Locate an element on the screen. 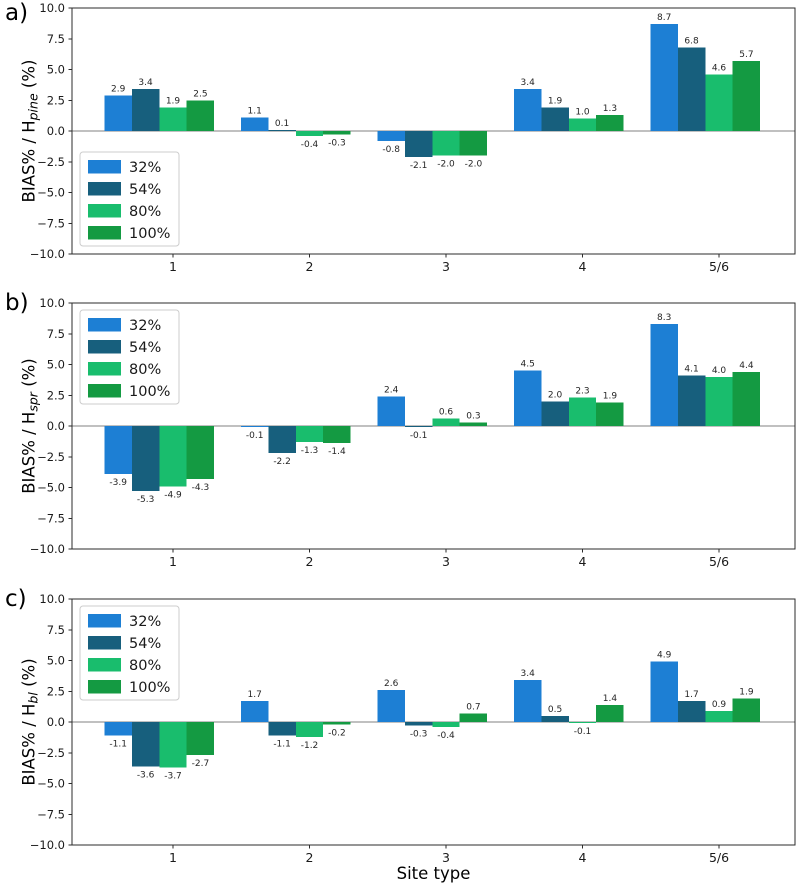 The image size is (800, 893). legend-label-80%: 80% is located at coordinates (145, 370).